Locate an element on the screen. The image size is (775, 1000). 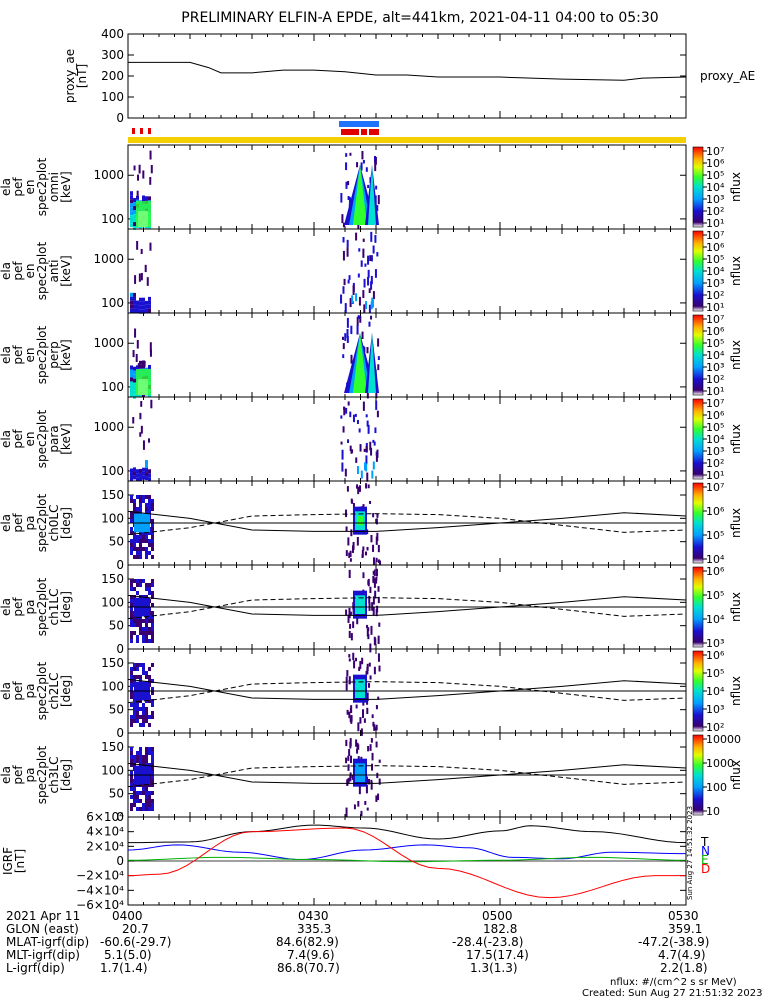
panel-frame is located at coordinates (407, 355).